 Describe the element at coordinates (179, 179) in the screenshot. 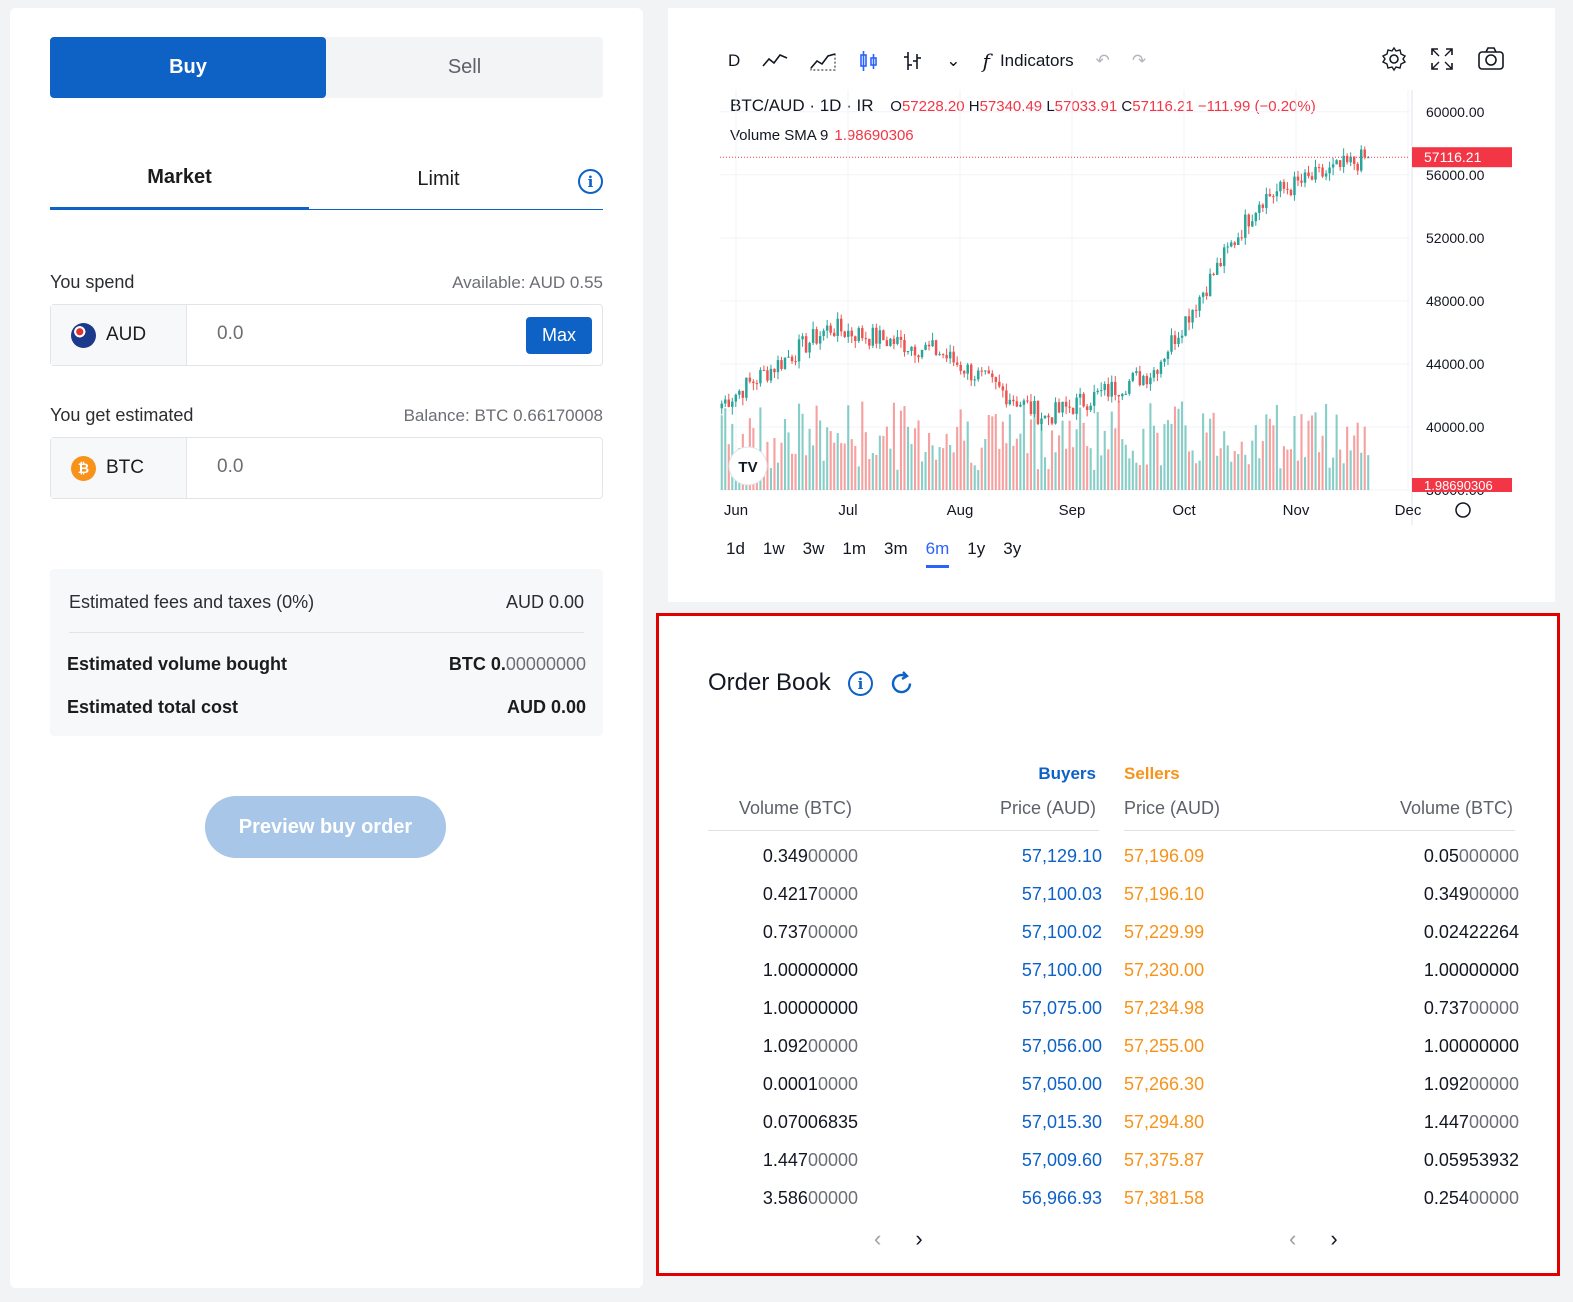

I see `market-tab: Market` at that location.